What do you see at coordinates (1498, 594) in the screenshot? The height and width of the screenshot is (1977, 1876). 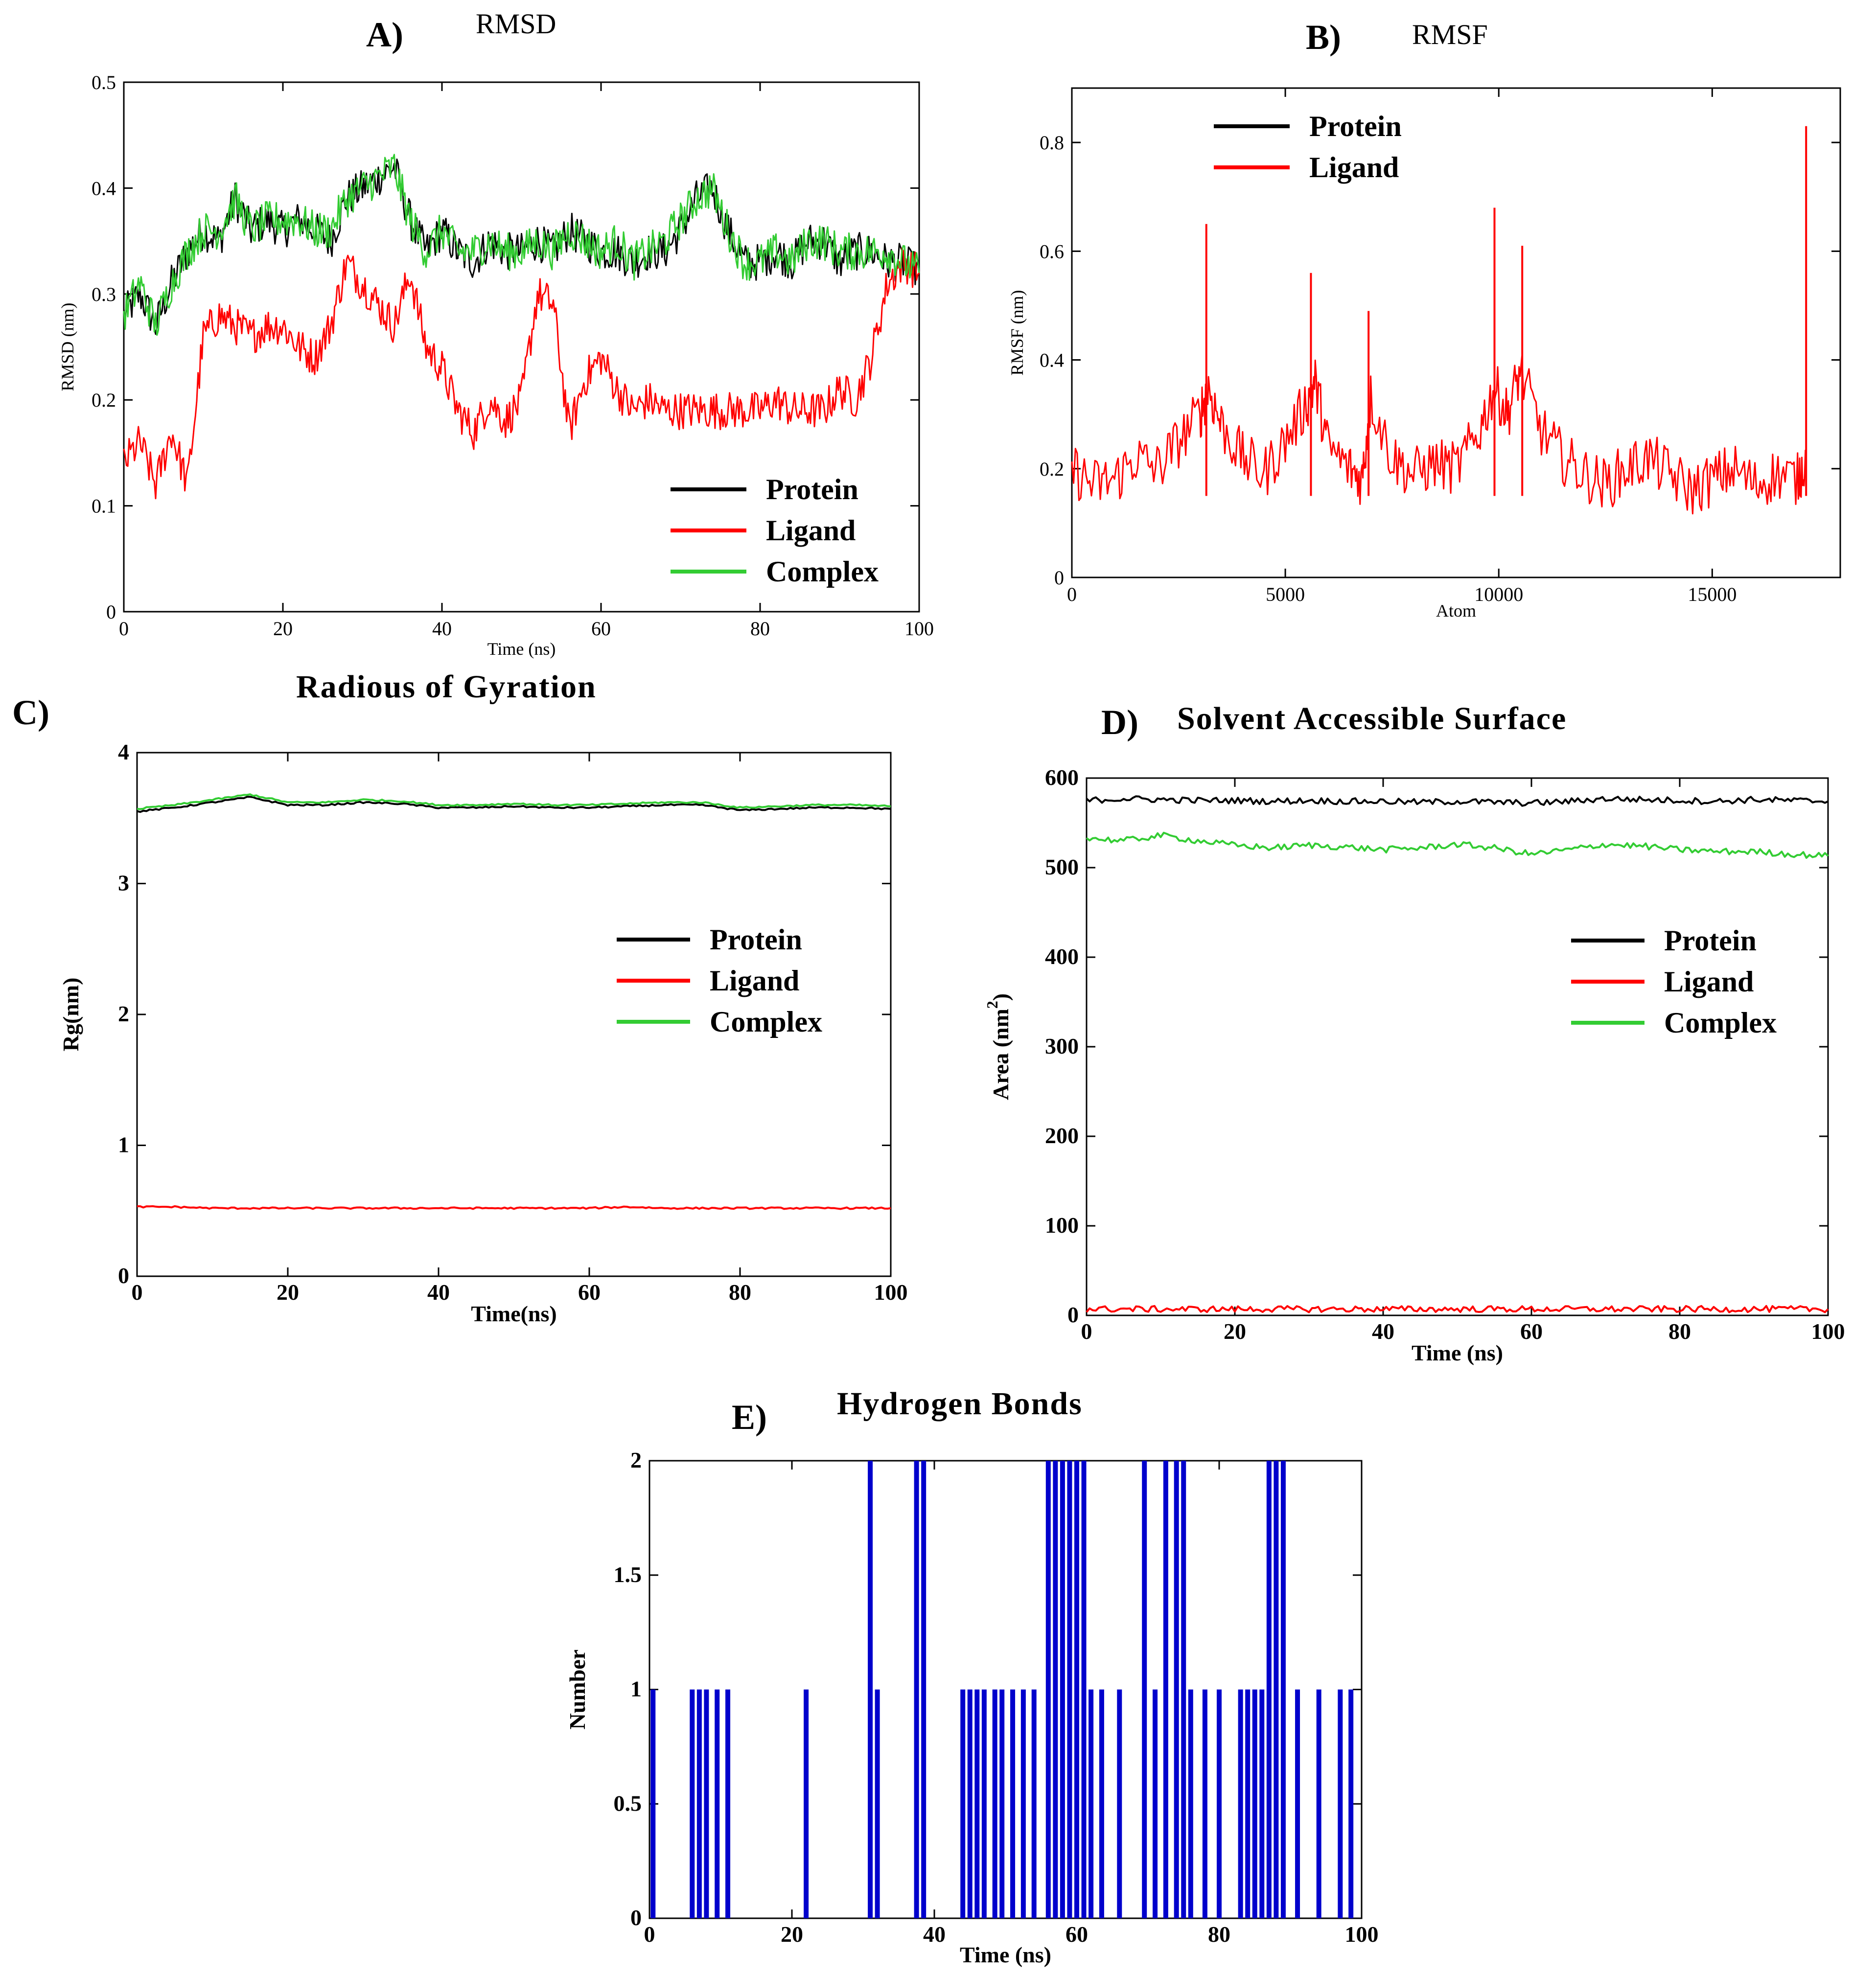 I see `x-tick-label: 10000` at bounding box center [1498, 594].